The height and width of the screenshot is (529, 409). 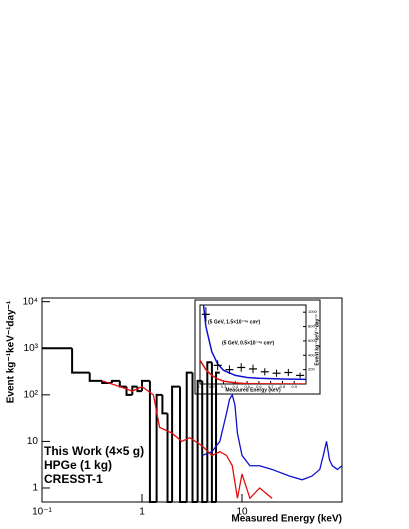 I want to click on inset-x-tick-label: 0.8, so click(x=283, y=386).